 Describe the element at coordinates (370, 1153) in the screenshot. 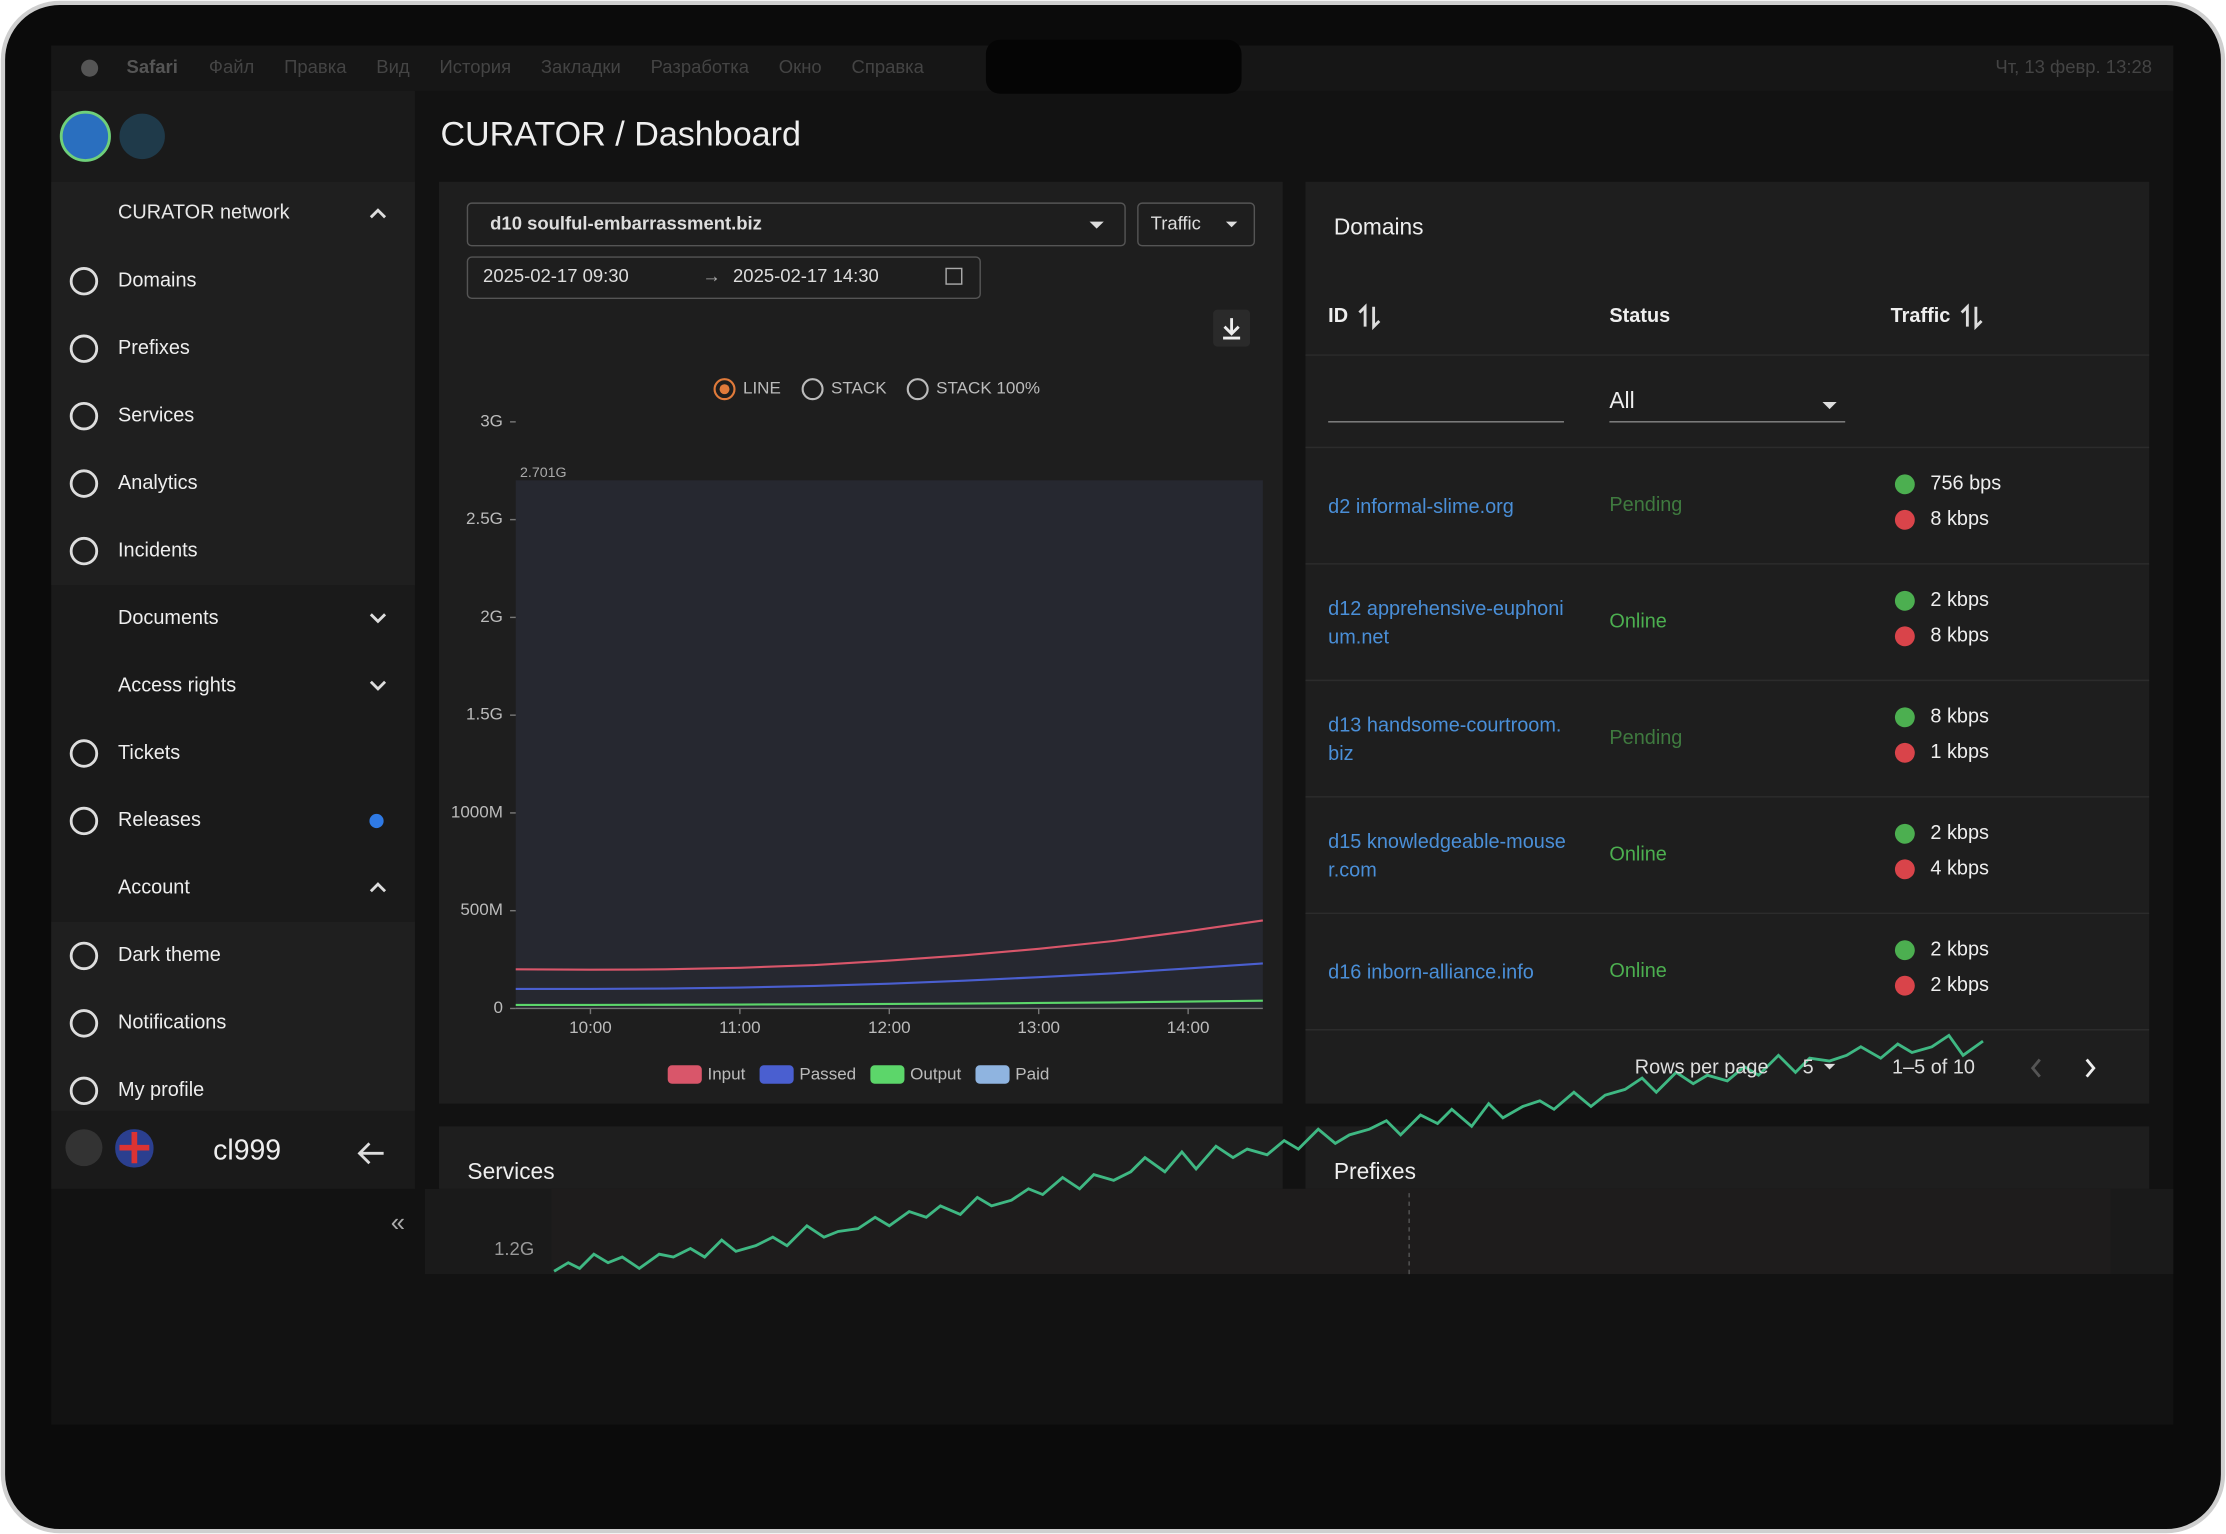

I see `logout` at that location.